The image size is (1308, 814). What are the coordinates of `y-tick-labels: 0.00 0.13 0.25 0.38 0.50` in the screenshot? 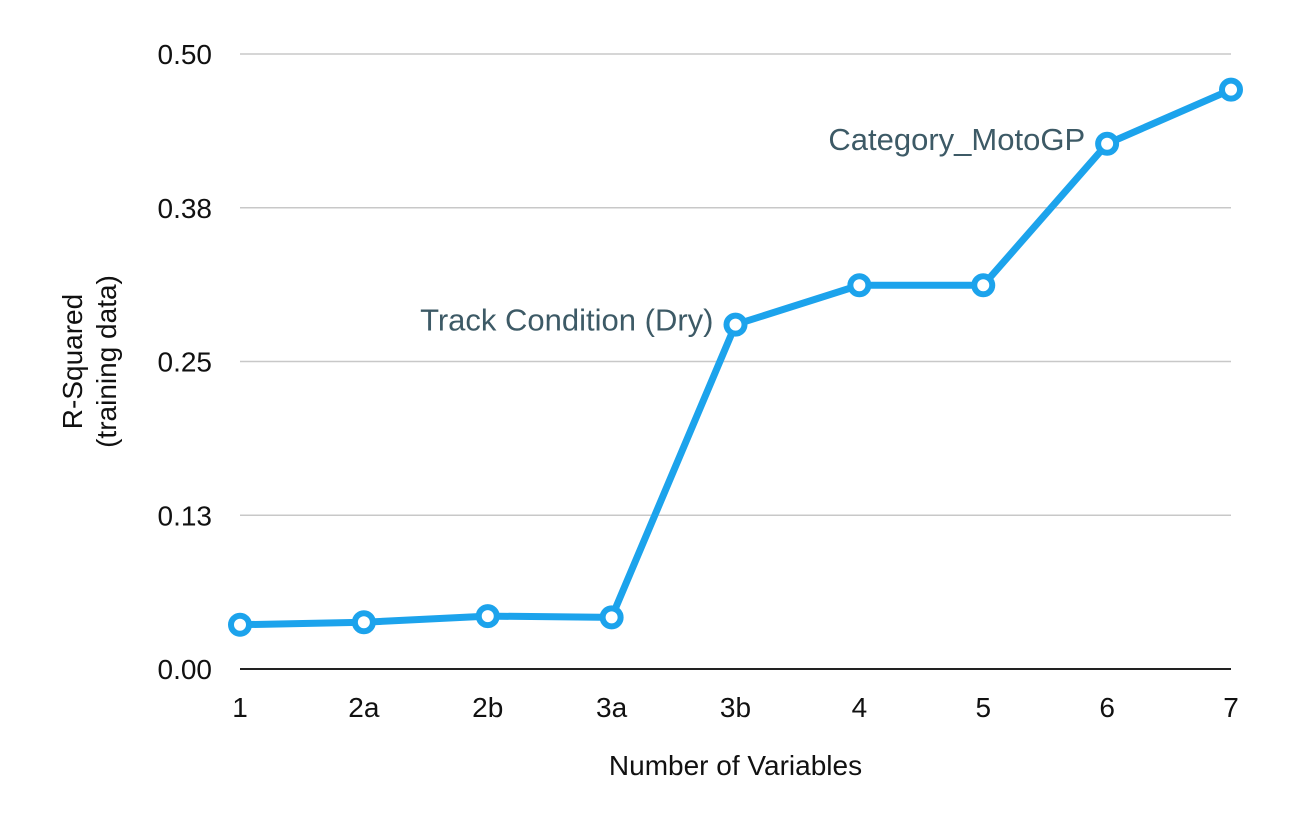 It's located at (185, 362).